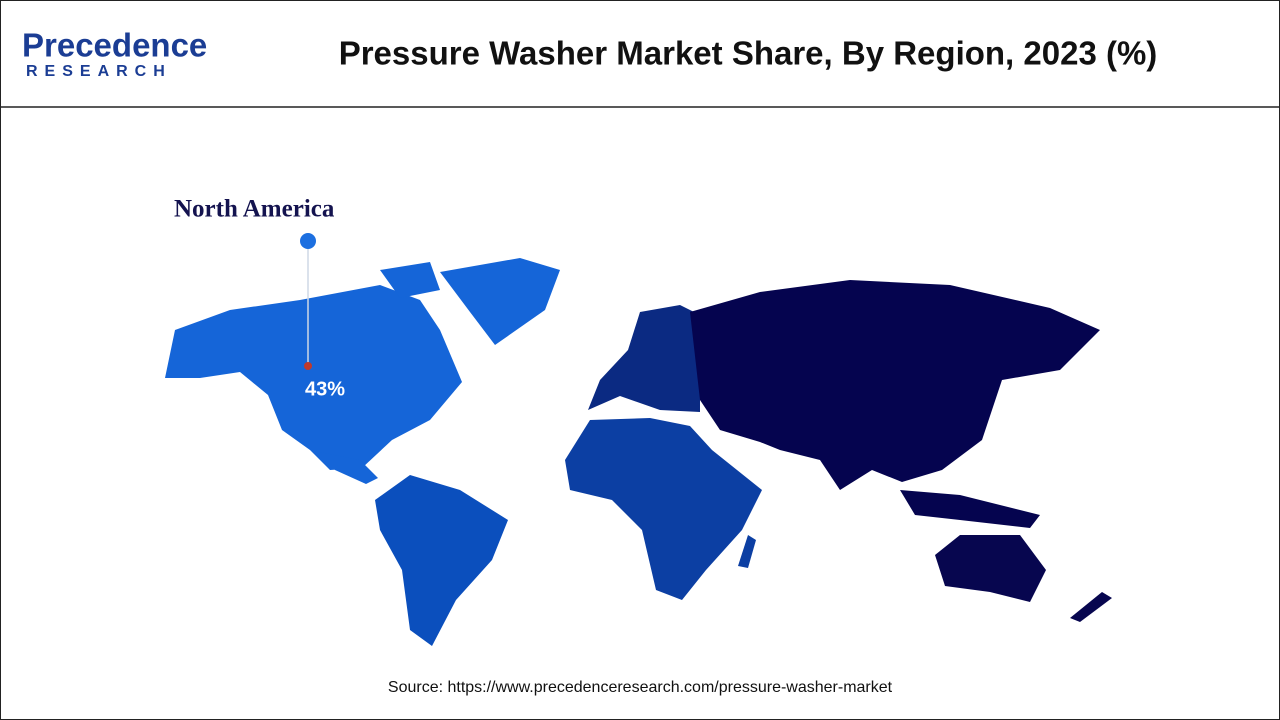 The height and width of the screenshot is (720, 1280). I want to click on callout-anchor, so click(308, 366).